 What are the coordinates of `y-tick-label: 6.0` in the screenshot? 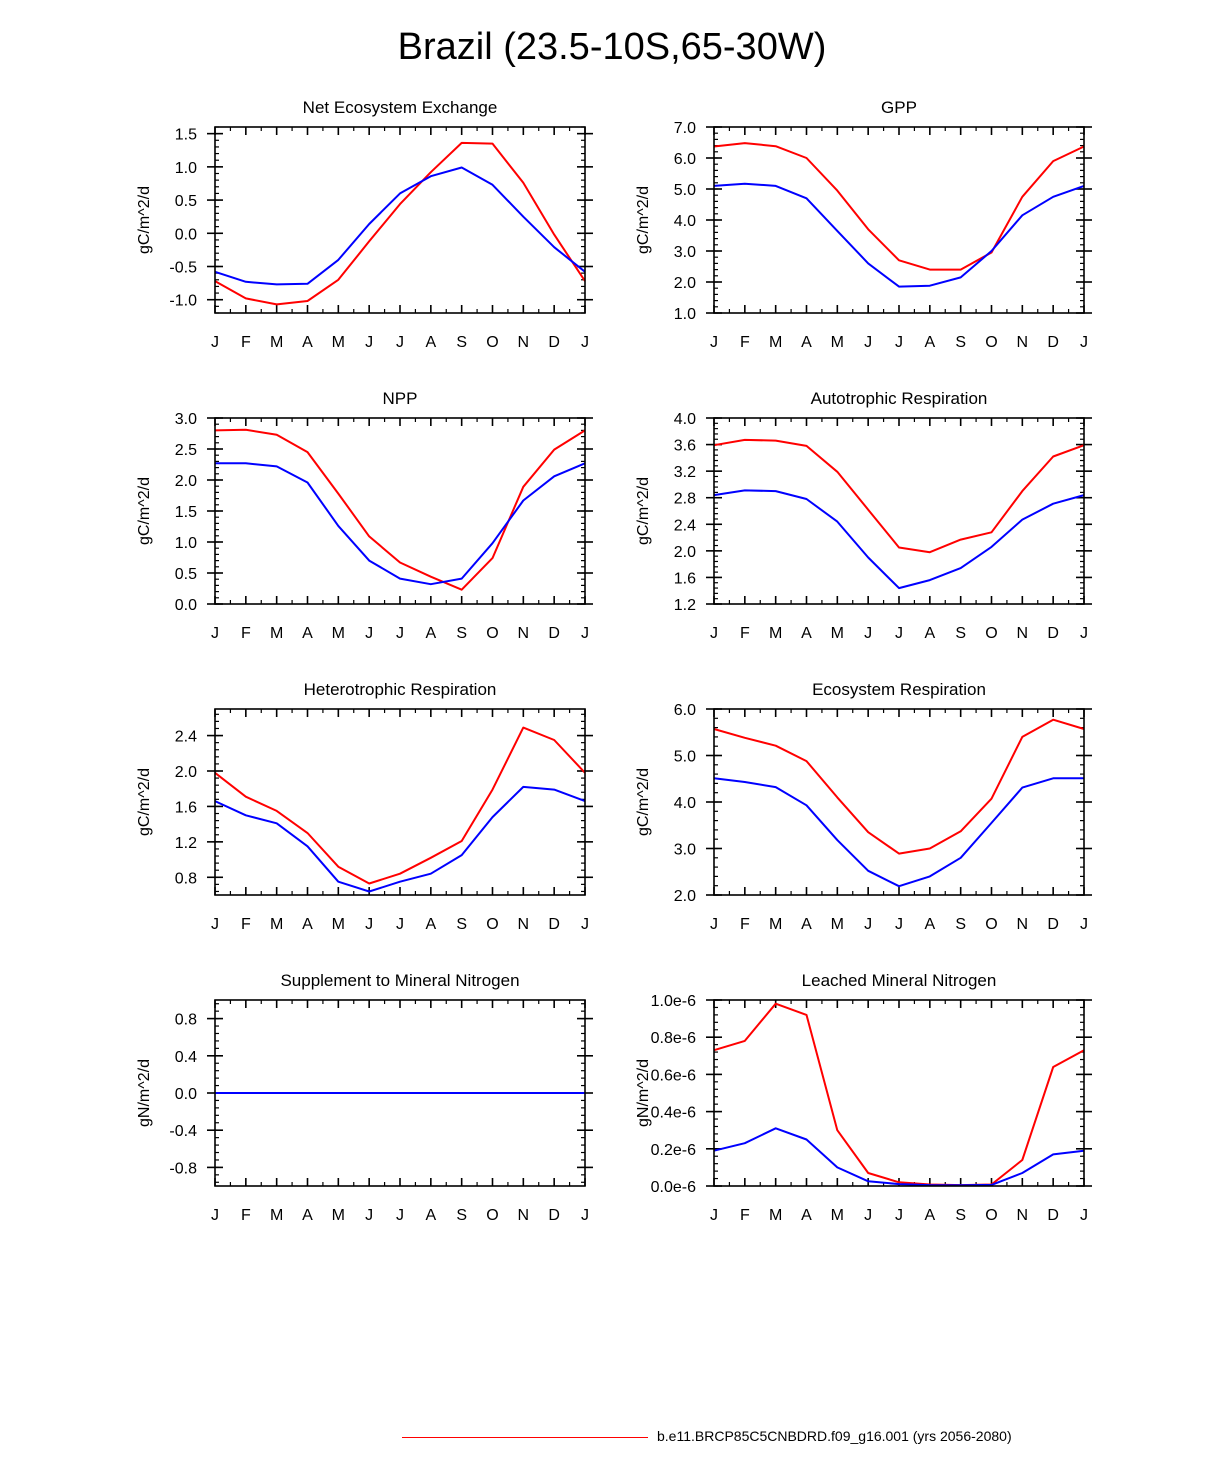 It's located at (685, 159).